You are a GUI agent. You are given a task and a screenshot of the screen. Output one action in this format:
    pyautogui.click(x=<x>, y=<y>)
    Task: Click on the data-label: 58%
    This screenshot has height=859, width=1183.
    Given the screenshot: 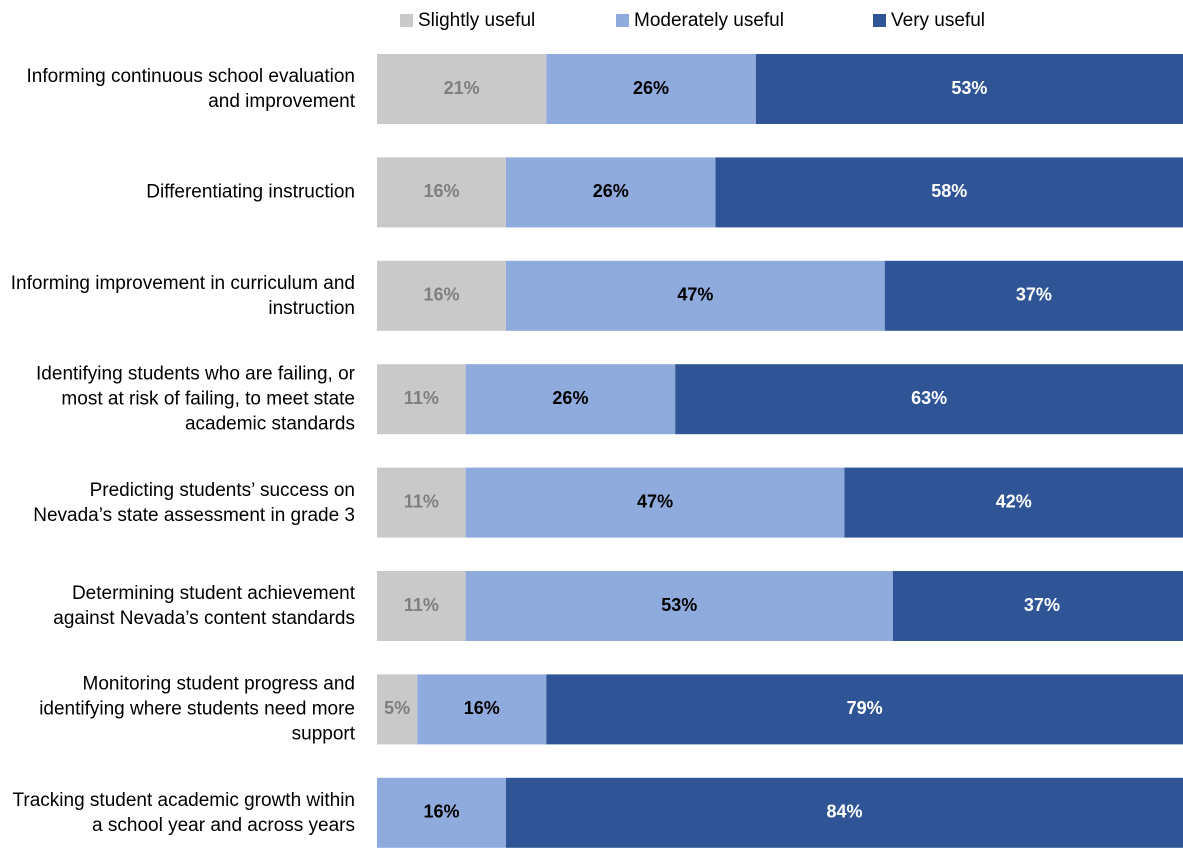 What is the action you would take?
    pyautogui.click(x=949, y=191)
    